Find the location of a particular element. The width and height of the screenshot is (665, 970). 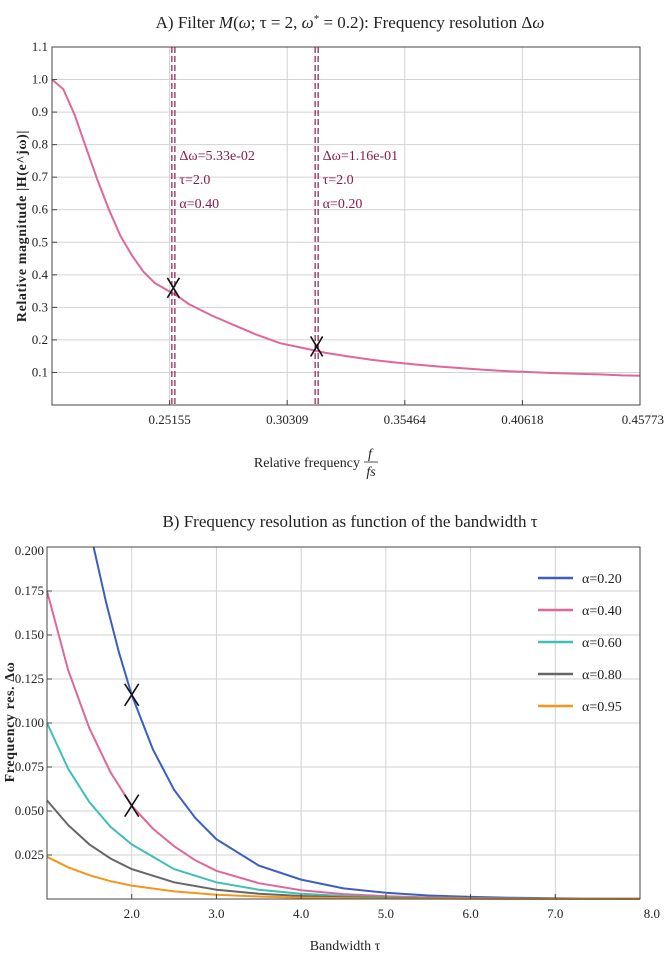

chart-a-y-tick-label: 1.1 is located at coordinates (40, 46).